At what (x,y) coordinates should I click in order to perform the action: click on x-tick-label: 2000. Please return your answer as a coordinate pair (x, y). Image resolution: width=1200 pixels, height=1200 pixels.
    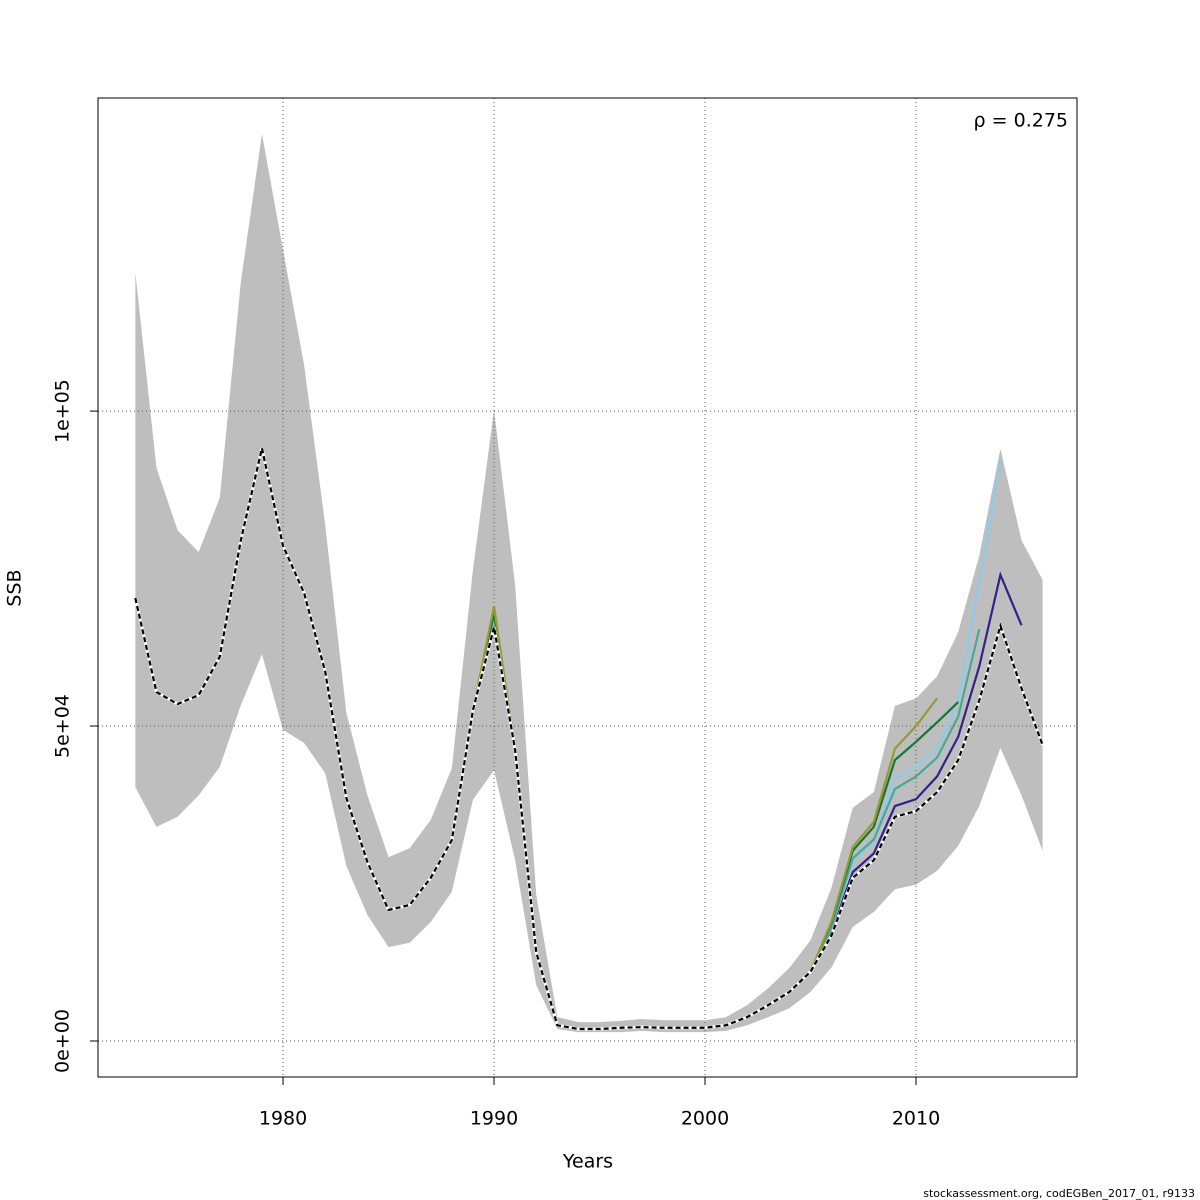
    Looking at the image, I should click on (705, 1119).